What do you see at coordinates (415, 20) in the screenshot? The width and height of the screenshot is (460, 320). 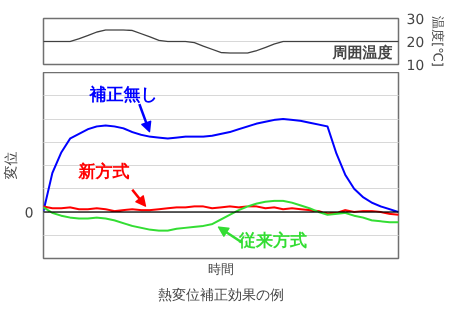 I see `y-tick-label: 30` at bounding box center [415, 20].